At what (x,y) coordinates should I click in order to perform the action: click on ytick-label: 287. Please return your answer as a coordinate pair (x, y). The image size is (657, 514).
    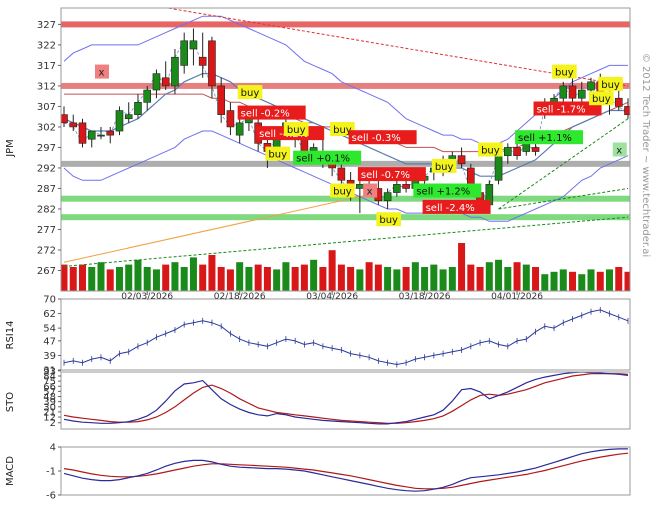
    Looking at the image, I should click on (46, 189).